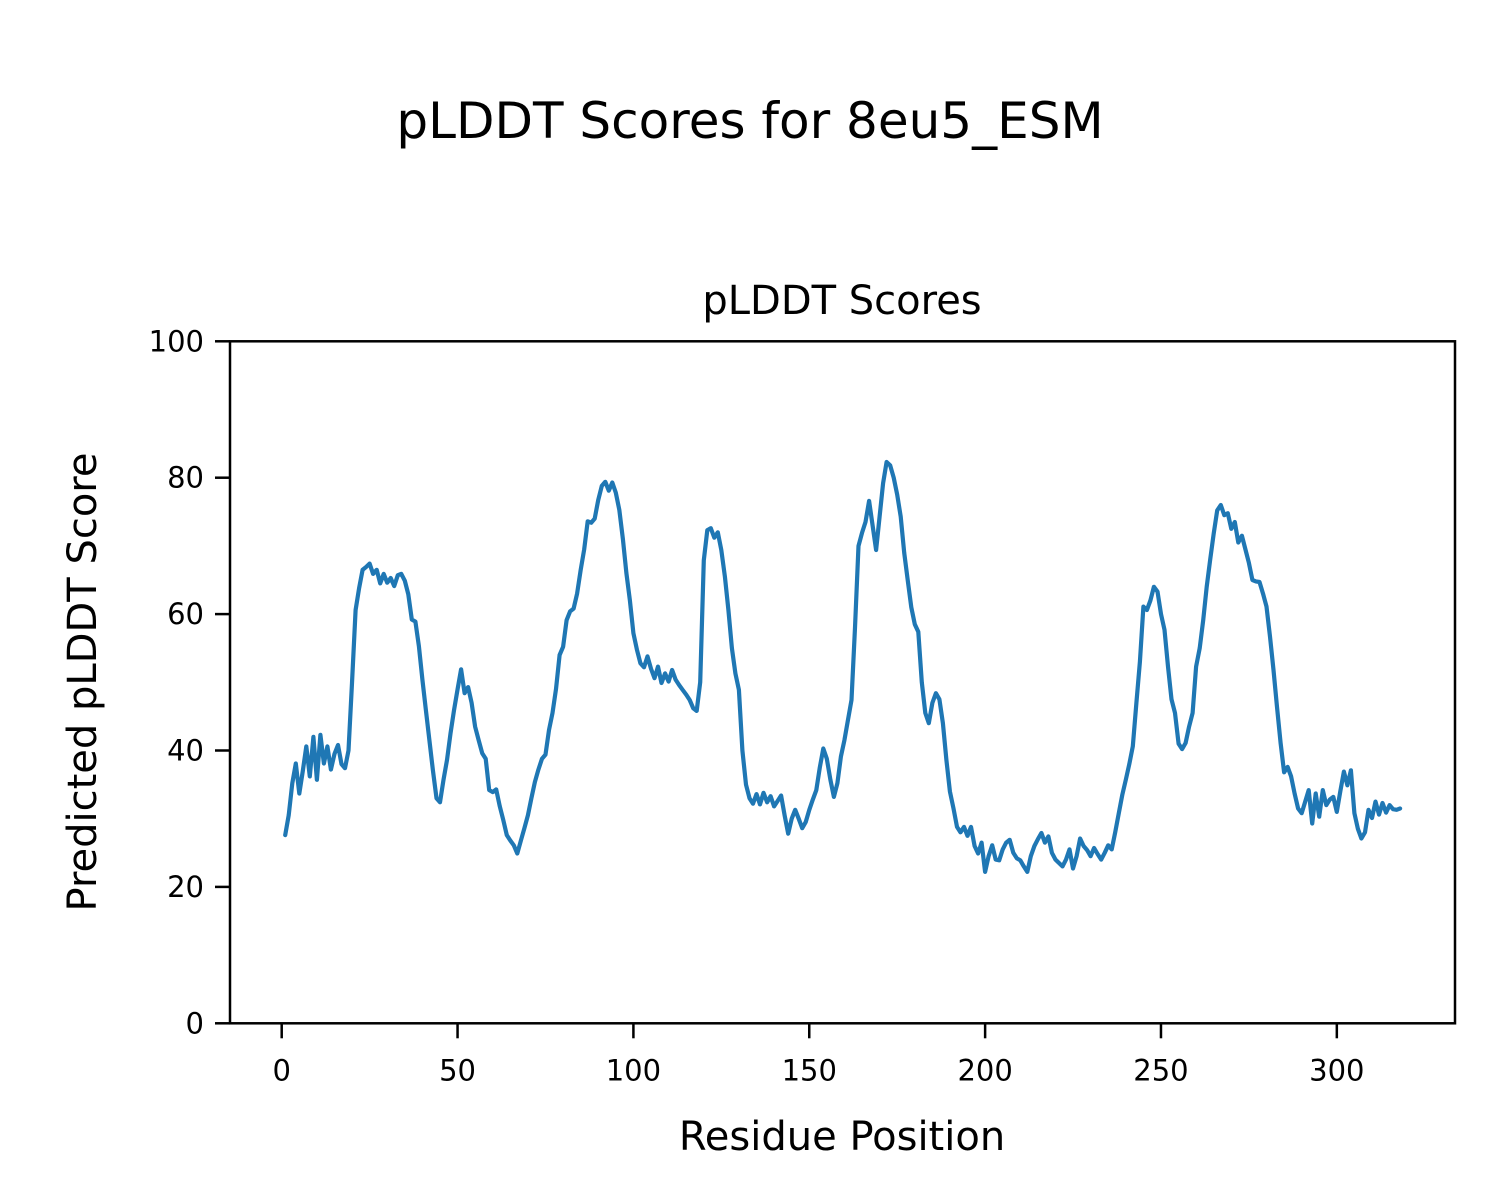 This screenshot has width=1500, height=1204. Describe the element at coordinates (984, 1070) in the screenshot. I see `x-tick-label: 200` at that location.